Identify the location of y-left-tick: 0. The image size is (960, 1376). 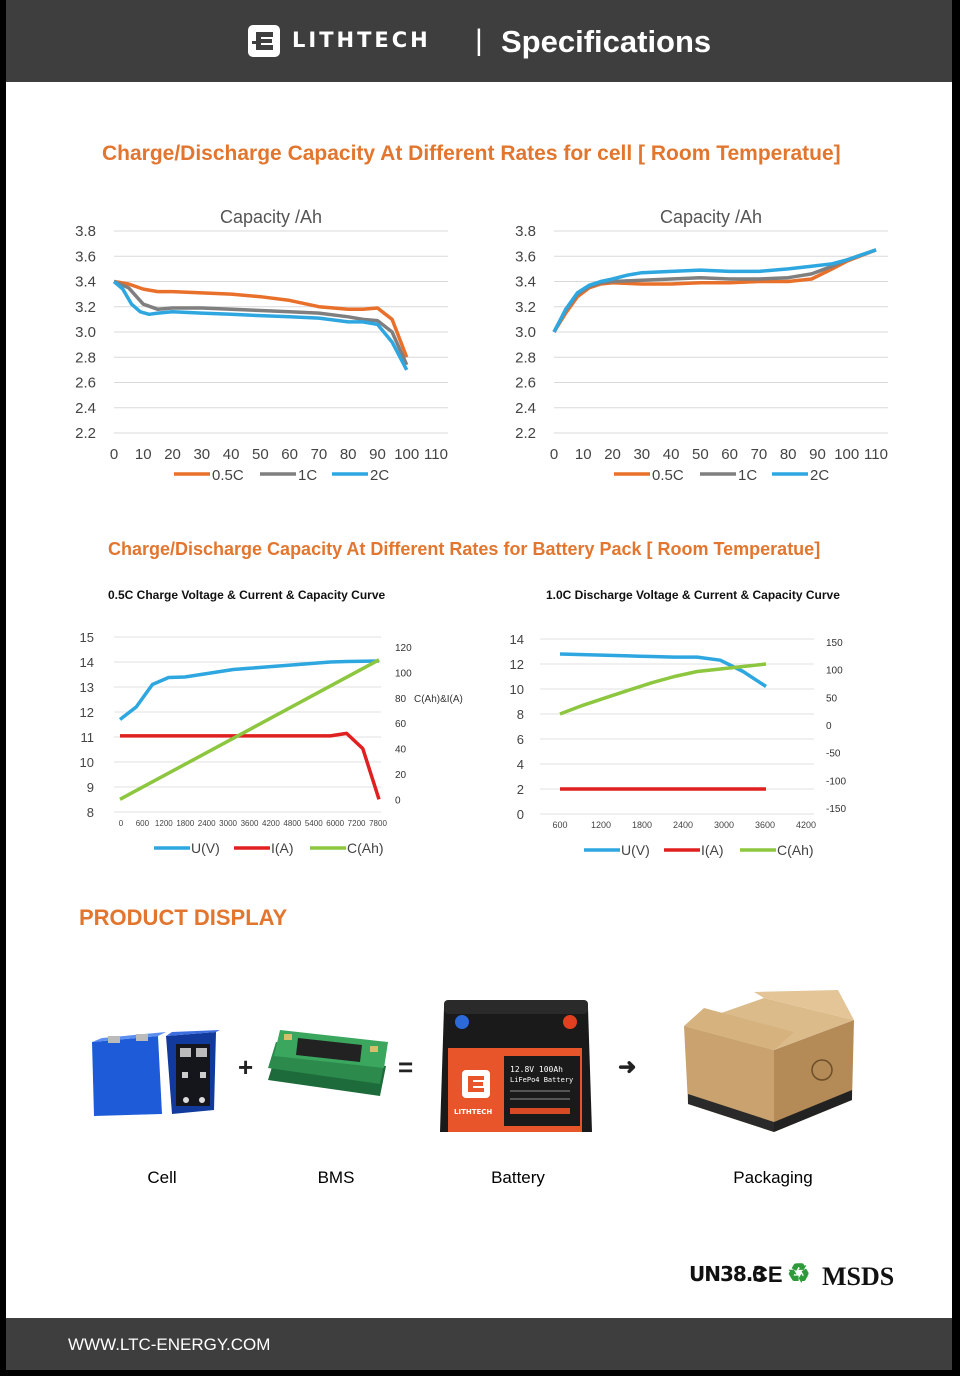
(520, 814).